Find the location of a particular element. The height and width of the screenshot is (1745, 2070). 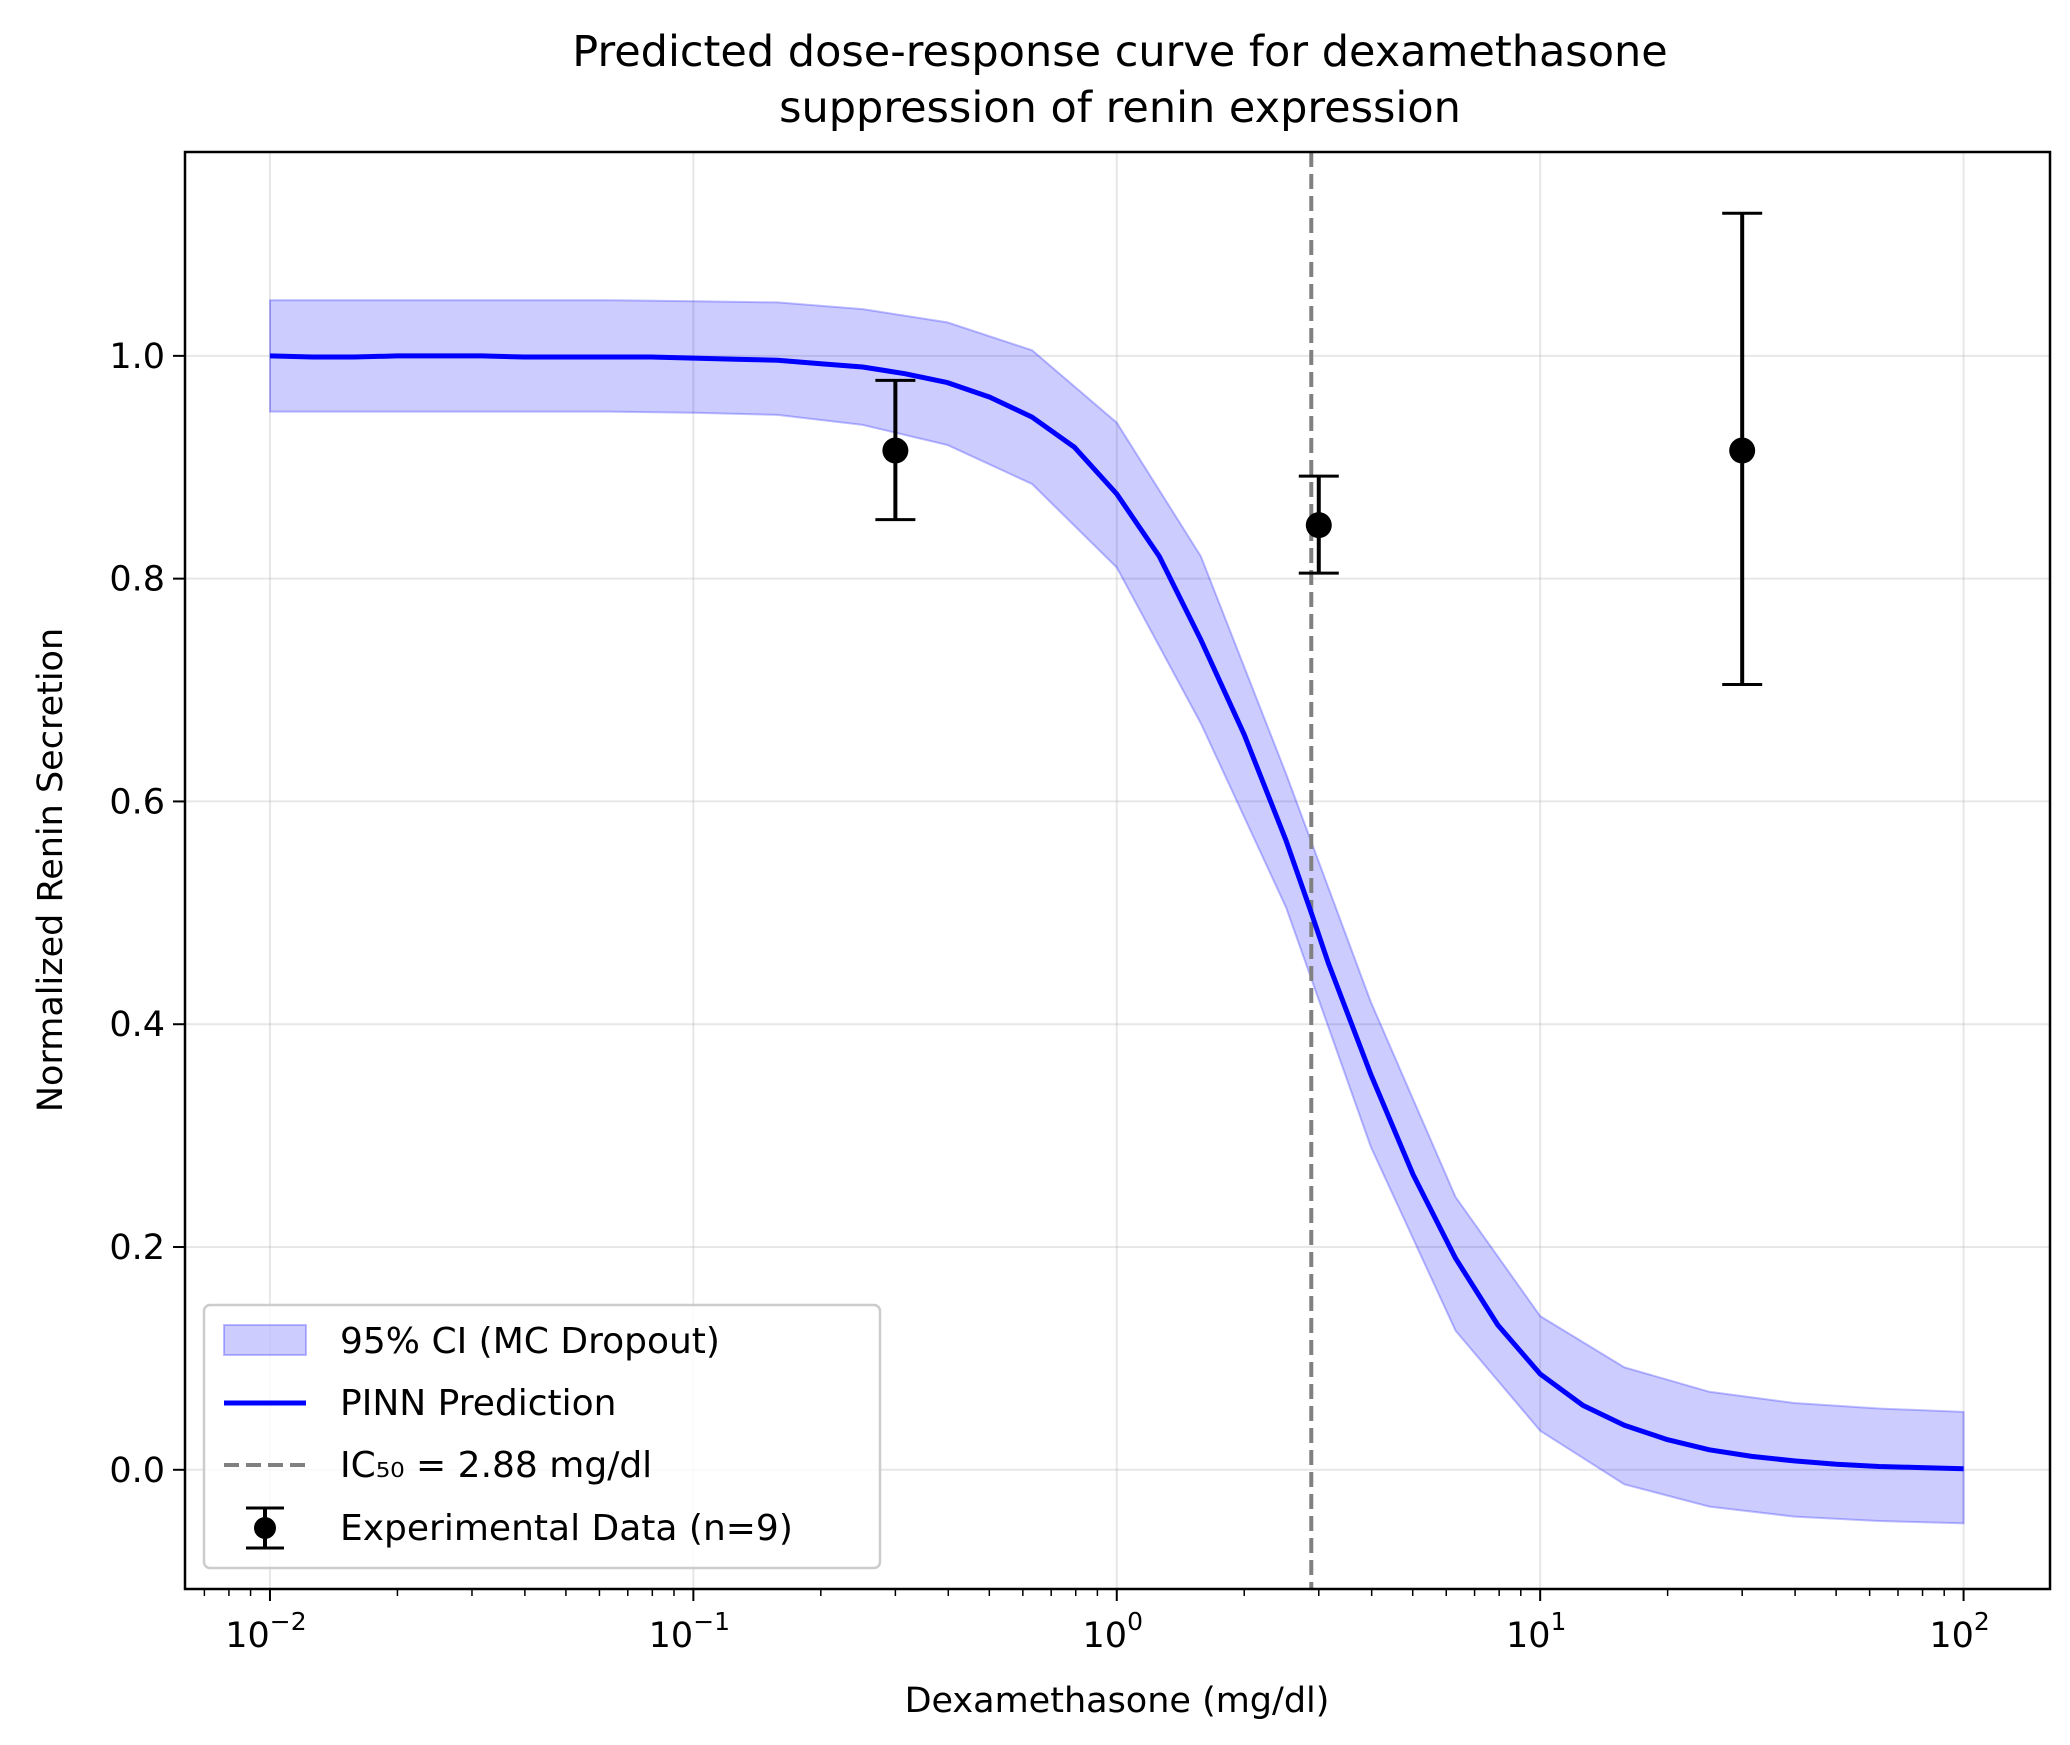

experimental-data-layer is located at coordinates (1319, 448).